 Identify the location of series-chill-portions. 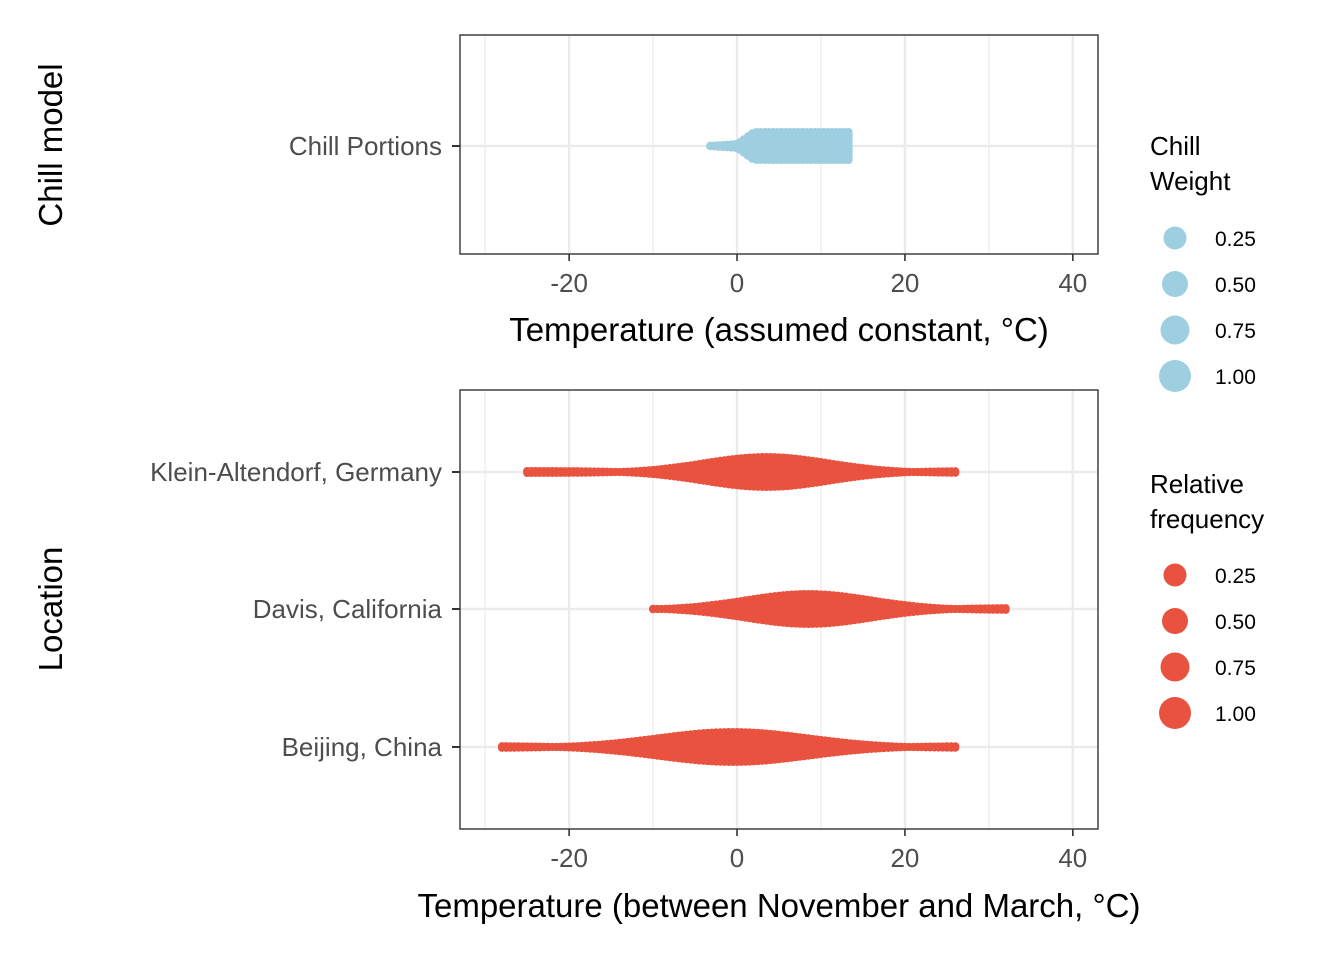
(779, 146).